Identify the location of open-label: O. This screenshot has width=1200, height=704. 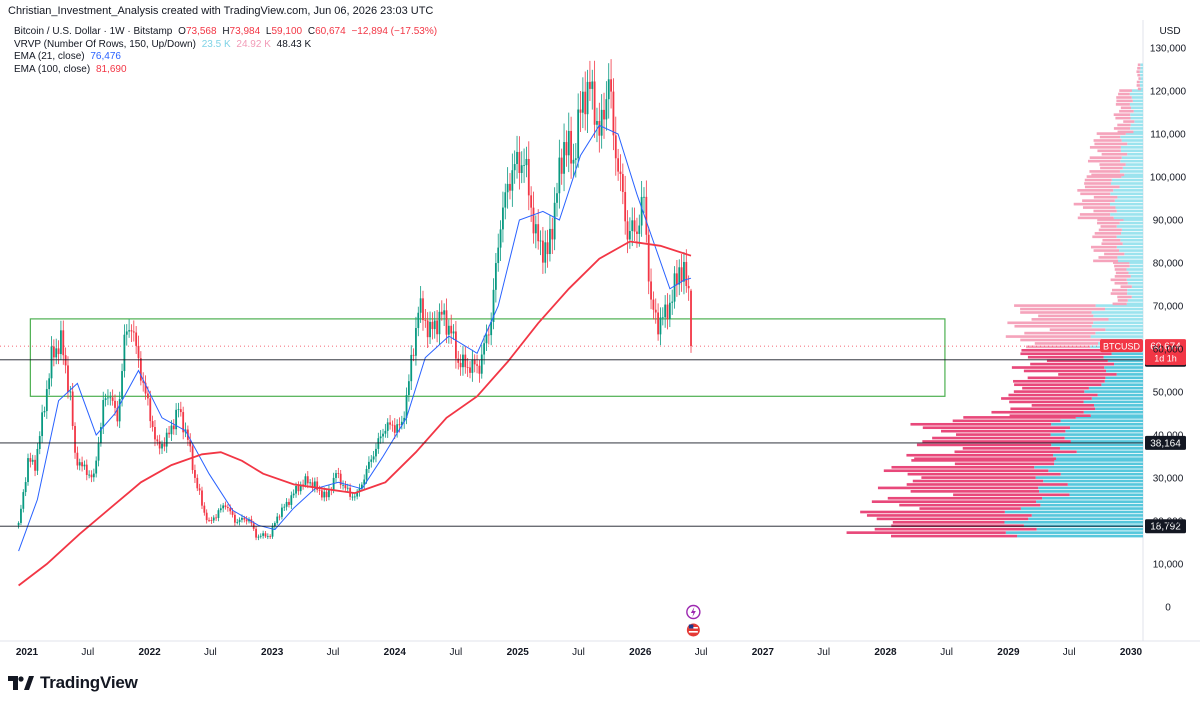
(182, 31).